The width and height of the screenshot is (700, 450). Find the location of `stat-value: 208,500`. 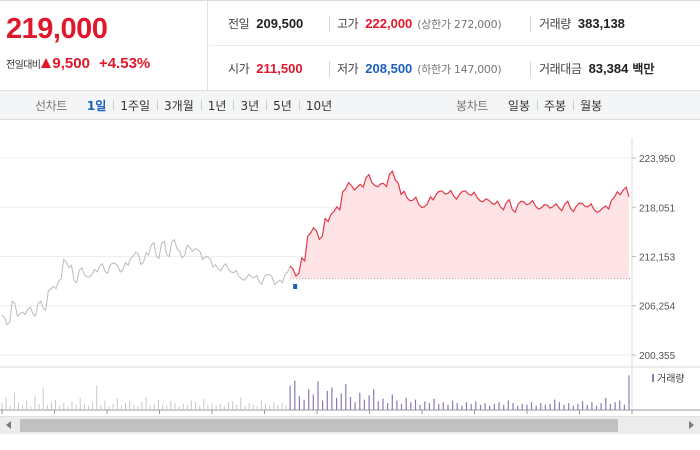

stat-value: 208,500 is located at coordinates (389, 68).